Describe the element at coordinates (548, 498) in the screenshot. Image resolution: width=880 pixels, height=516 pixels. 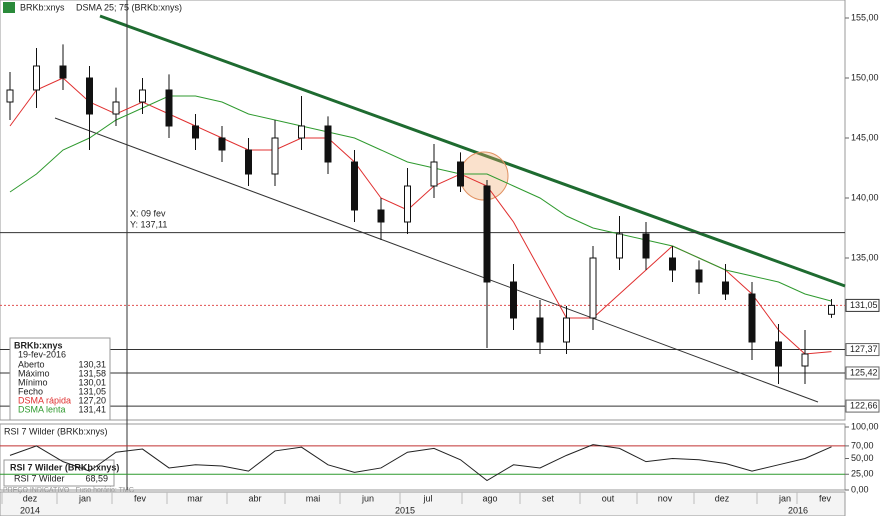
I see `month-label: set` at that location.